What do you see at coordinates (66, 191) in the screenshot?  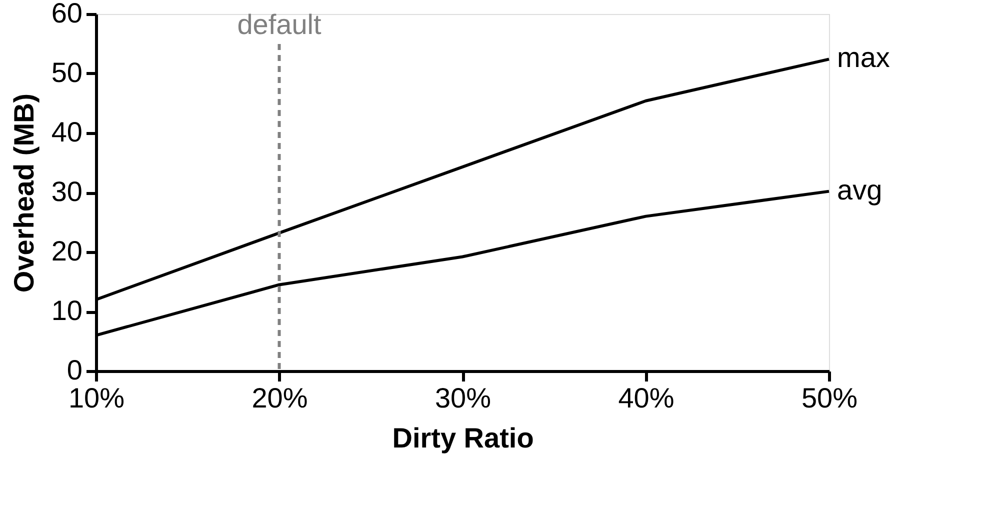 I see `y-tick-label: 30` at bounding box center [66, 191].